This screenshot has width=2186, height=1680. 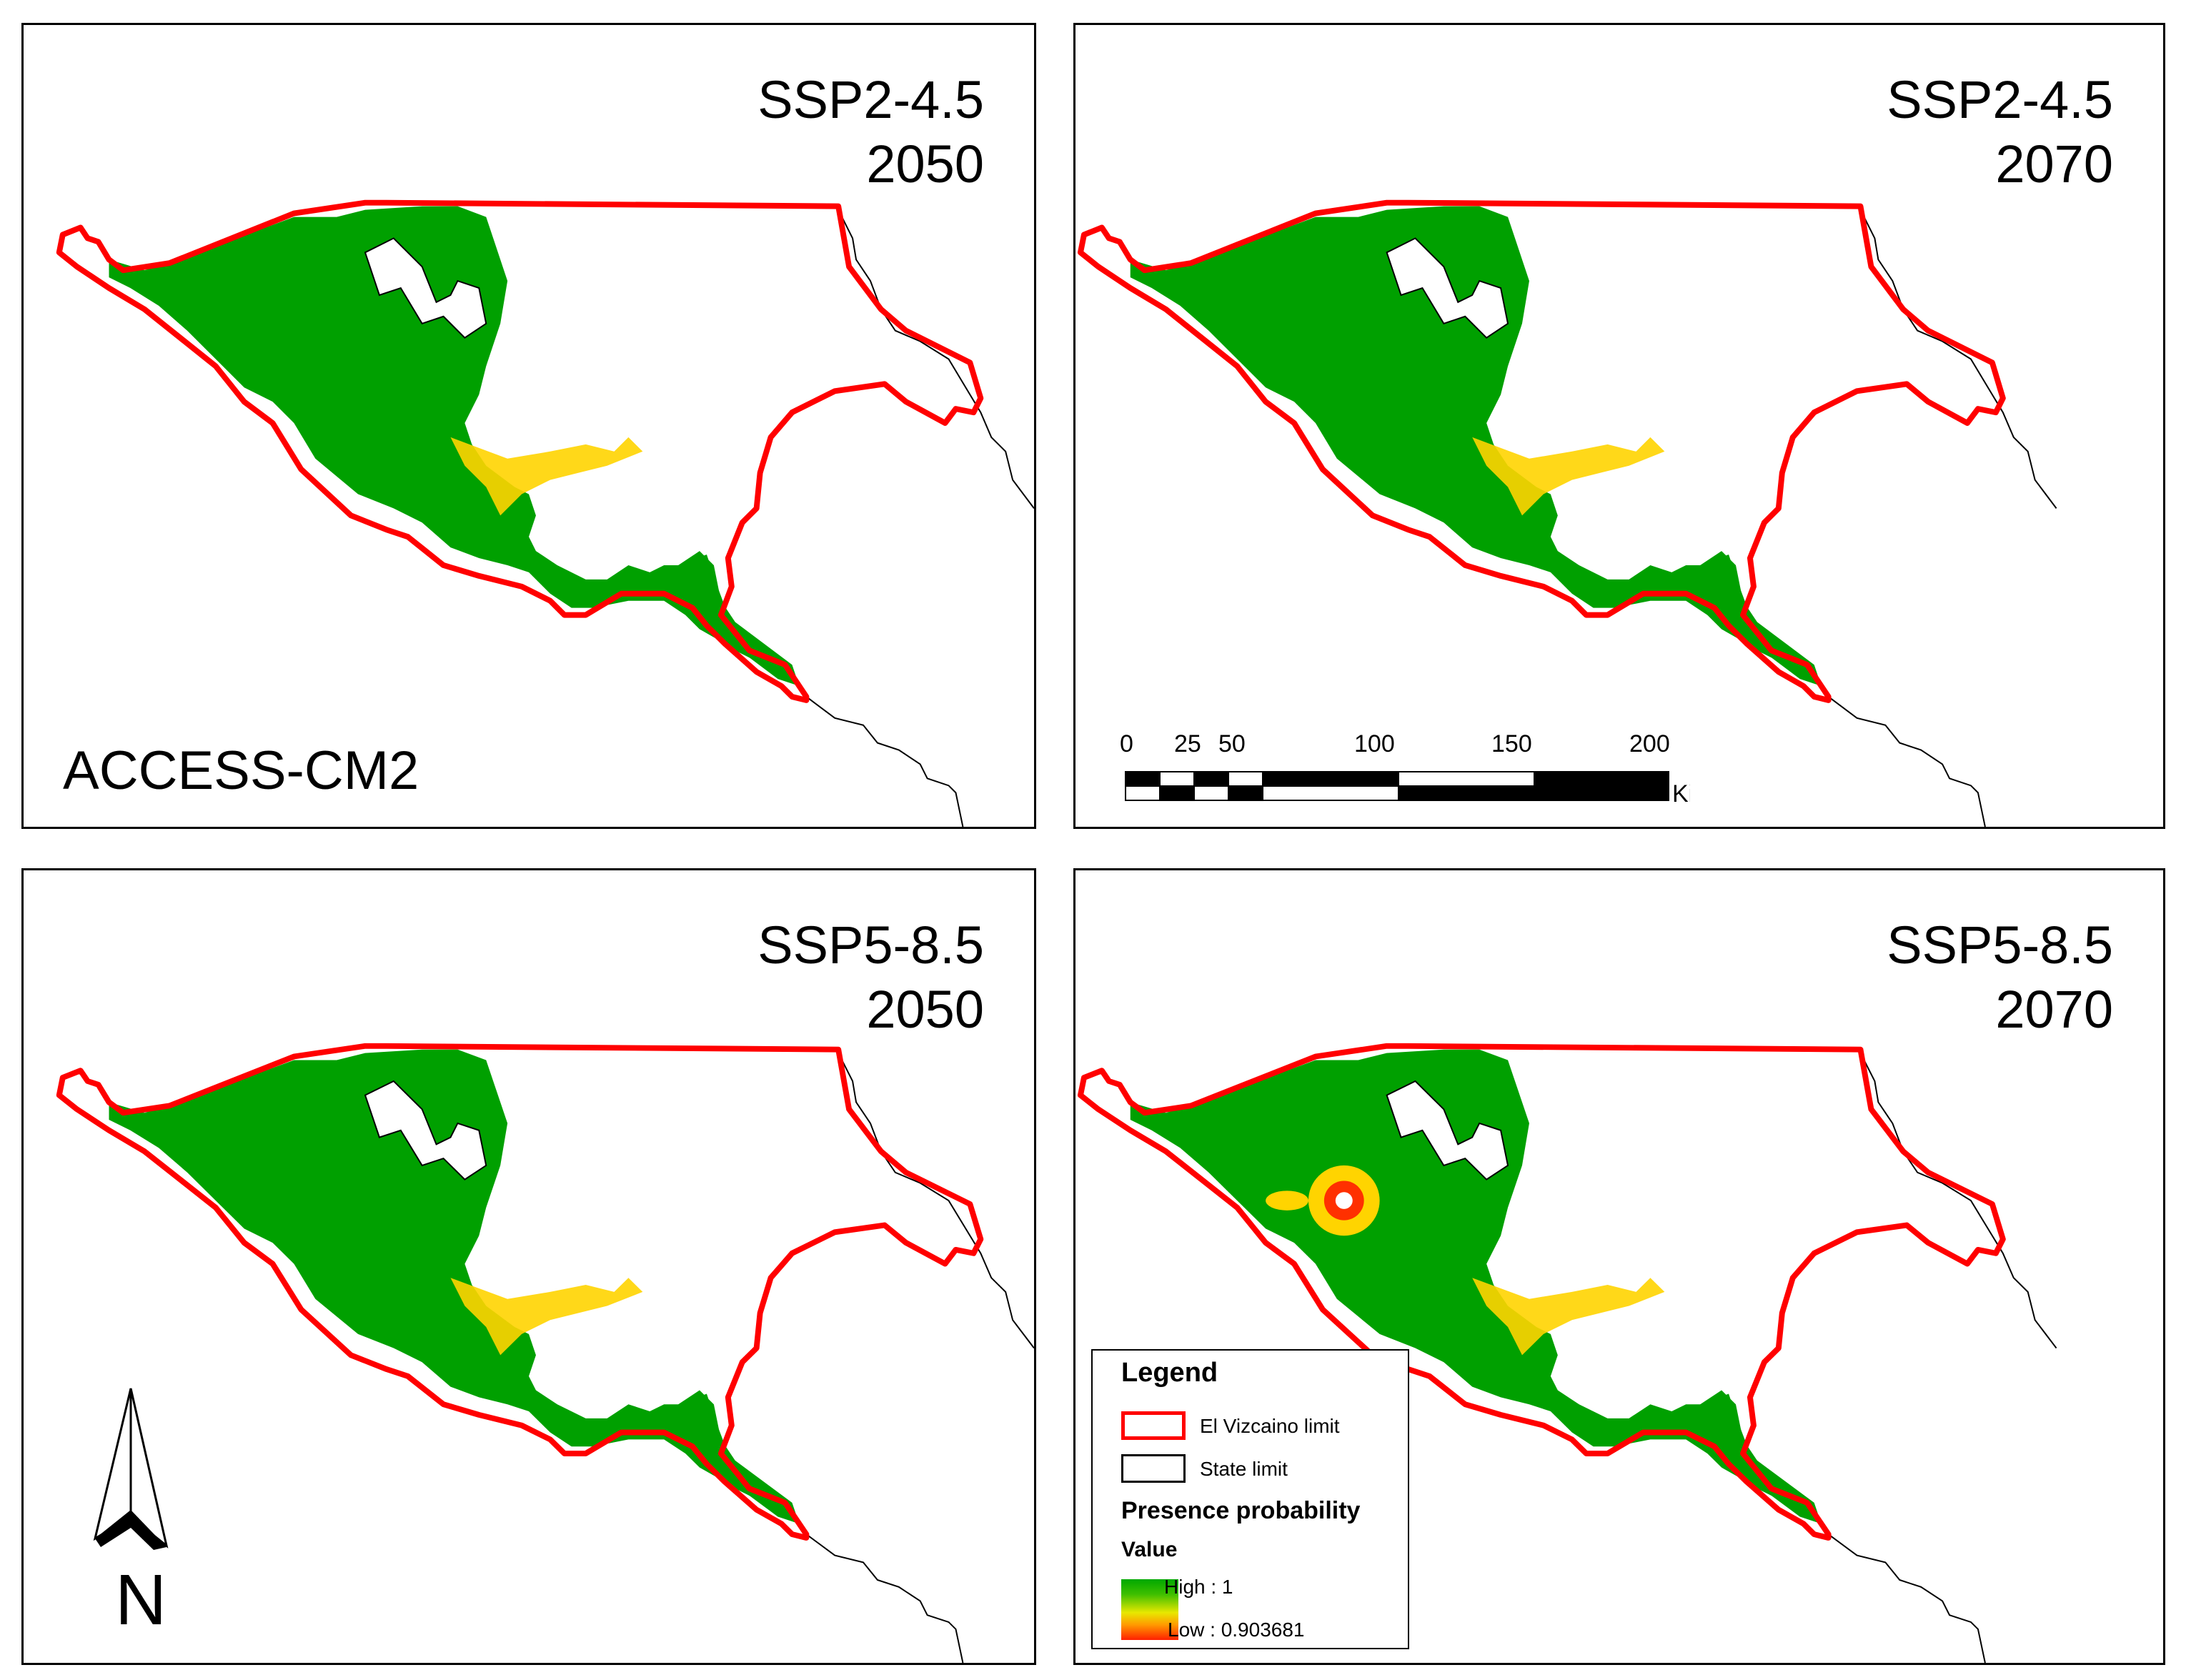 What do you see at coordinates (141, 1599) in the screenshot?
I see `north-label: N` at bounding box center [141, 1599].